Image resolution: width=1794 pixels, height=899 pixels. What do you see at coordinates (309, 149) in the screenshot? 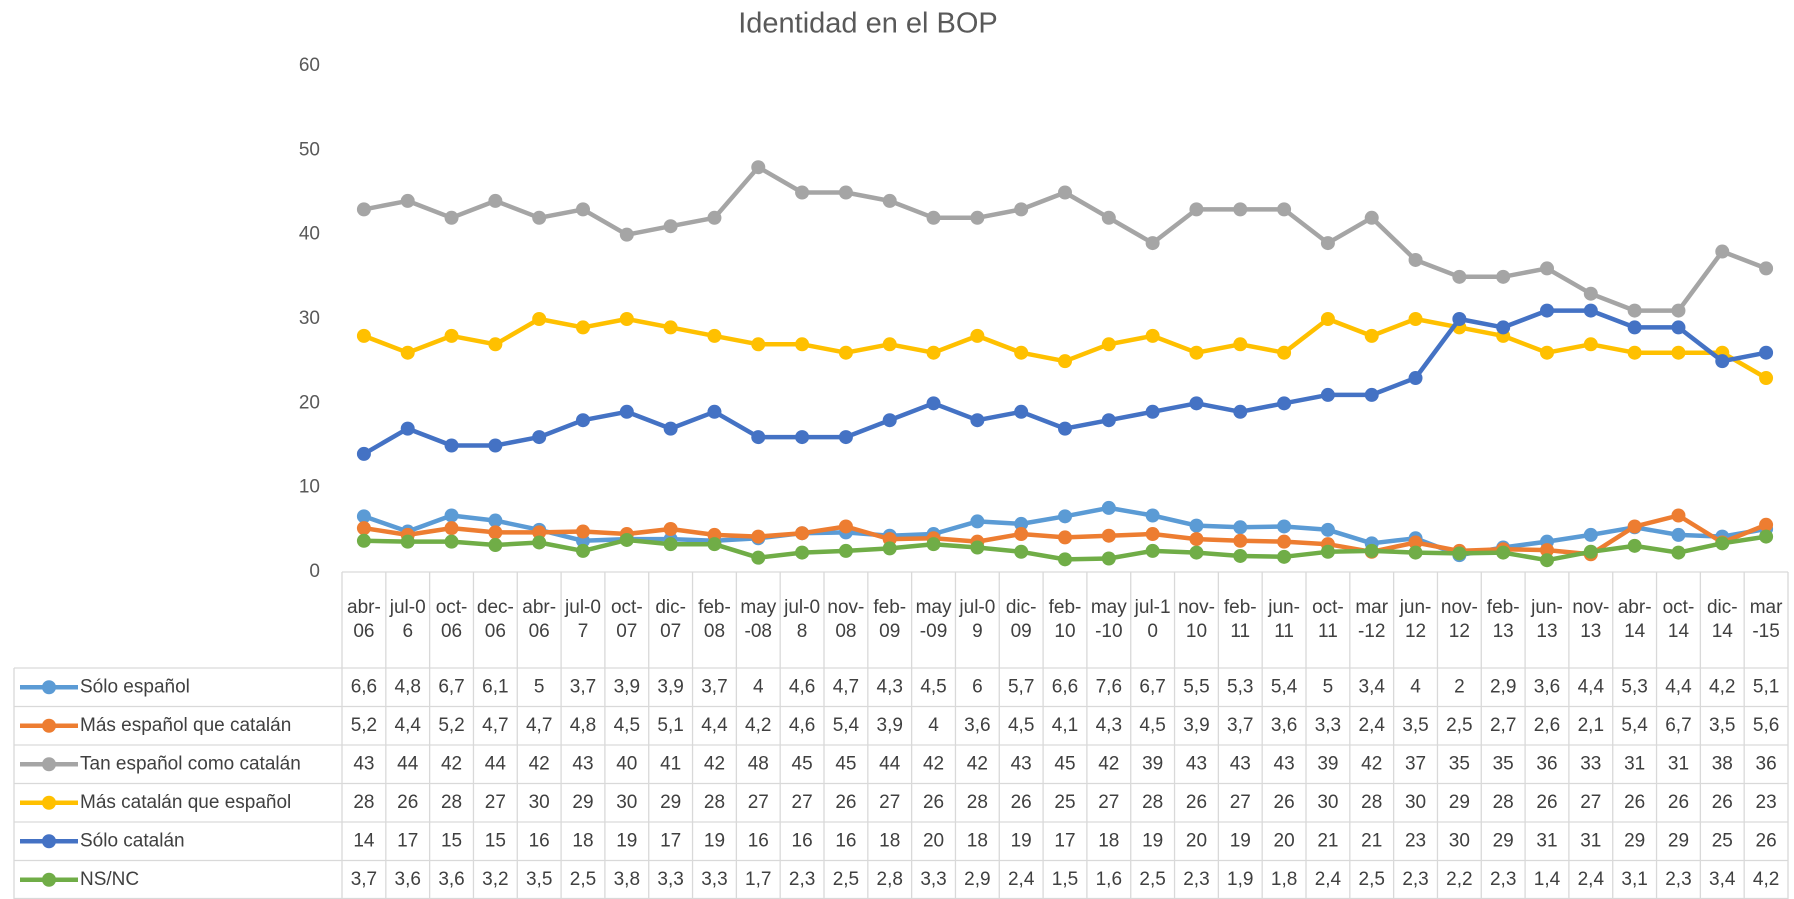
I see `y-tick-label: 50` at bounding box center [309, 149].